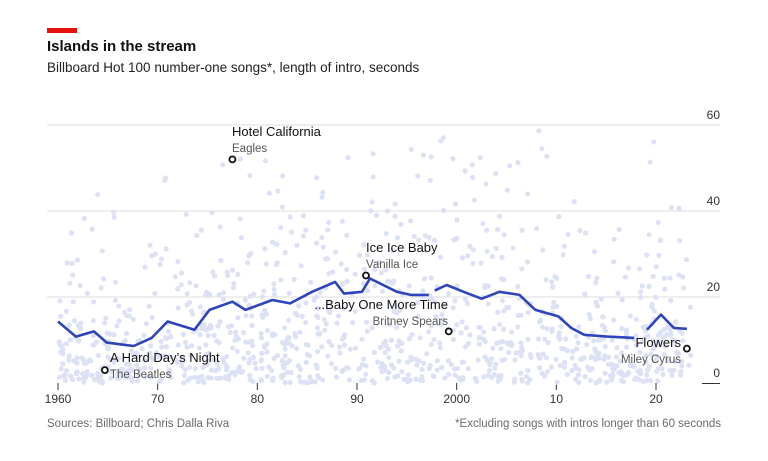 This screenshot has width=768, height=461. Describe the element at coordinates (651, 360) in the screenshot. I see `annotation-artist: Miley Cyrus` at that location.